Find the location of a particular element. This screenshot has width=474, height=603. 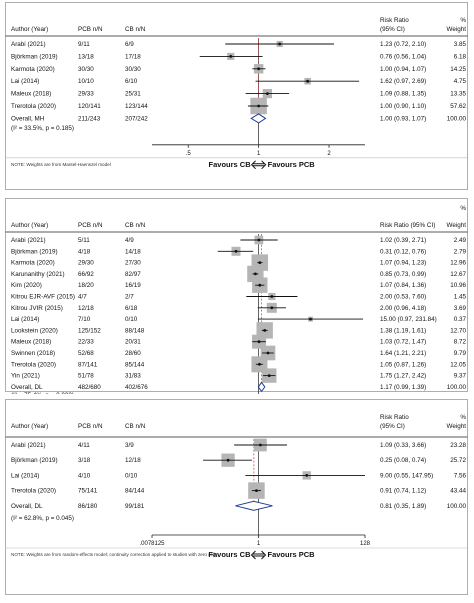

cb-count: 30/30 is located at coordinates (133, 69).